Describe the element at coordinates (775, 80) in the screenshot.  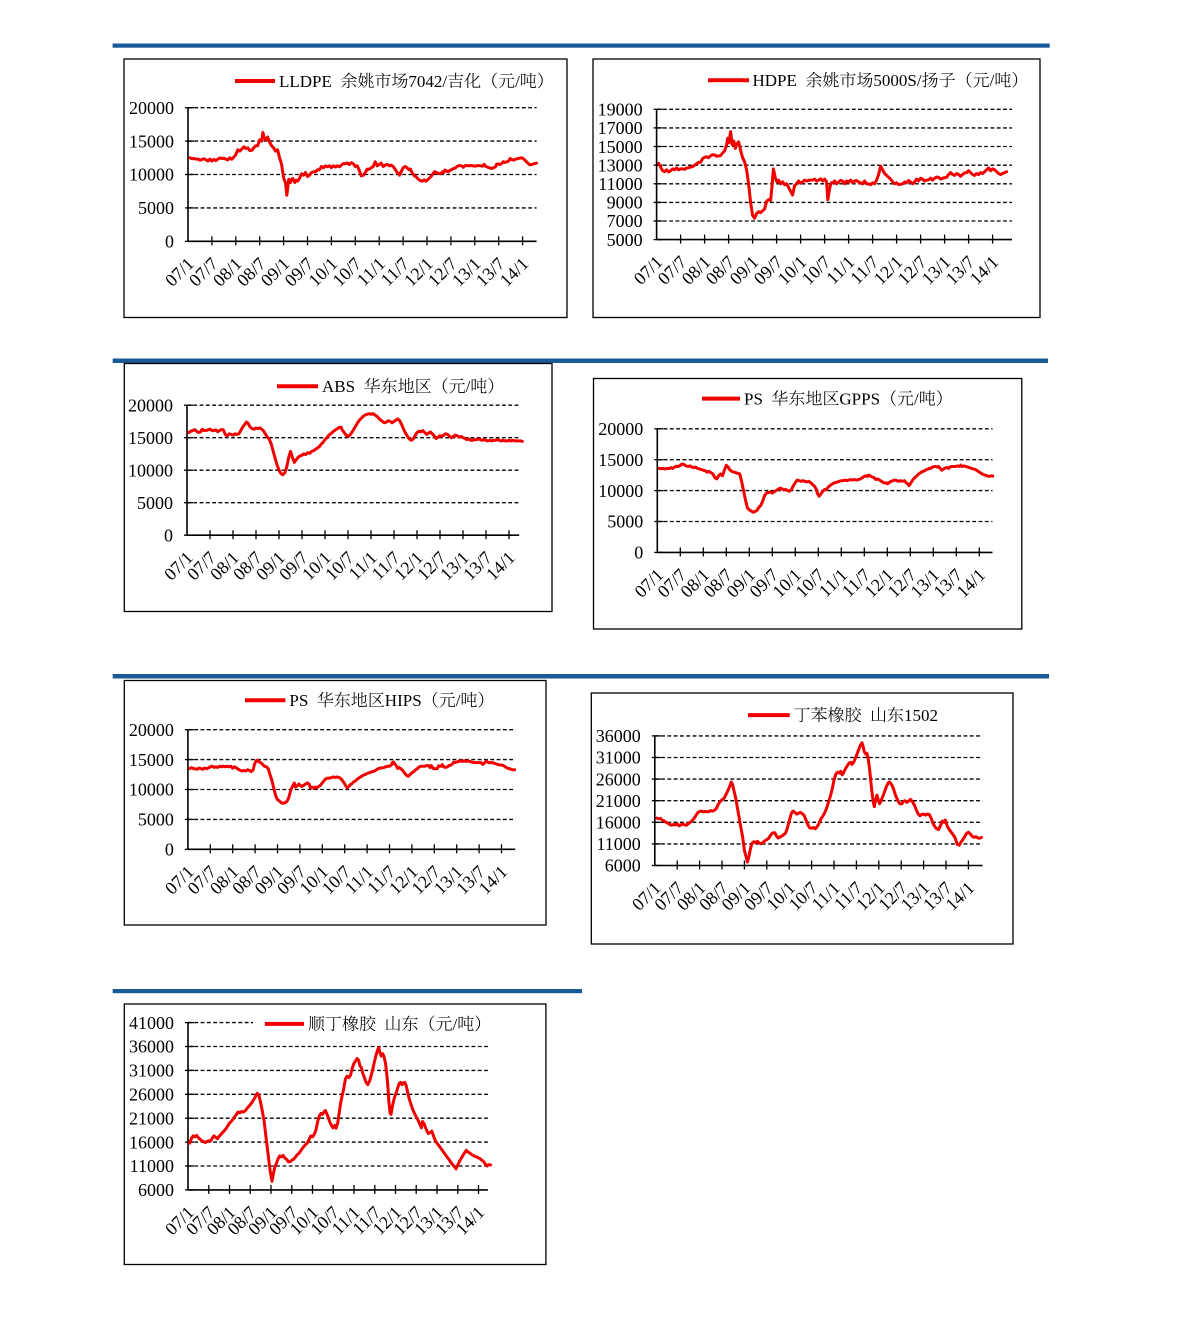
I see `svg-text: HDPE` at that location.